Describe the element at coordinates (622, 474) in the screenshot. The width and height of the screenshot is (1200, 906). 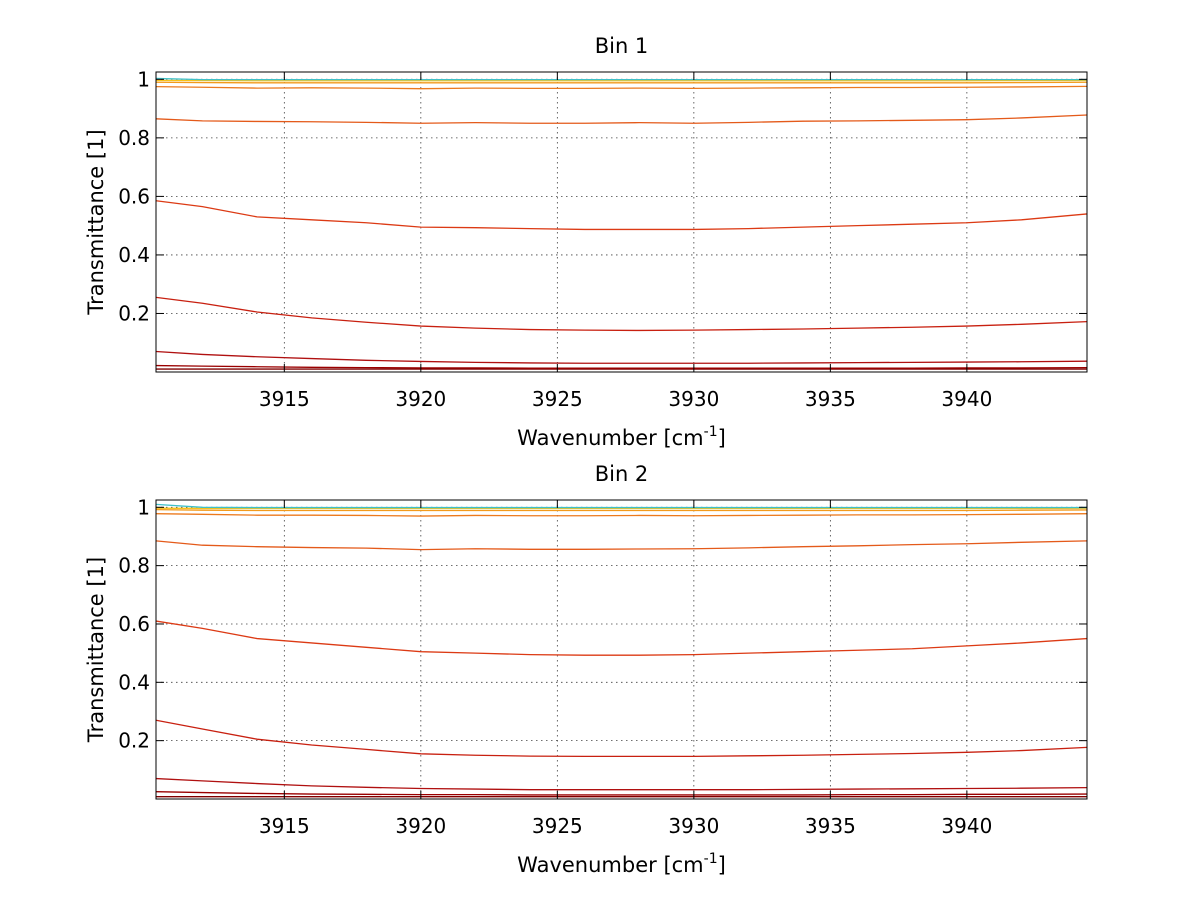
I see `chart-title: Bin 2` at that location.